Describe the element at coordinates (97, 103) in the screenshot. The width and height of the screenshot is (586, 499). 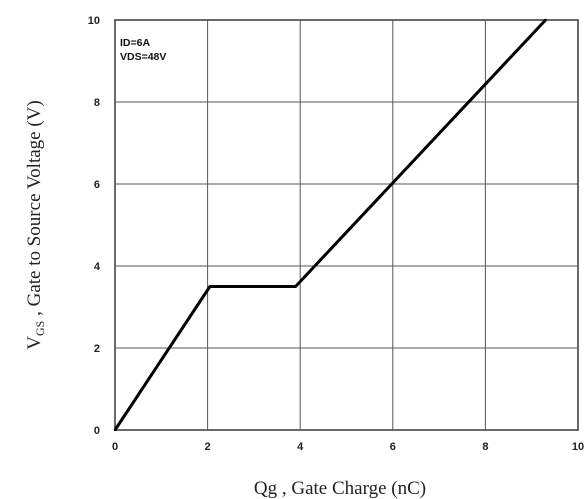
I see `y-tick-label-8: 8` at that location.